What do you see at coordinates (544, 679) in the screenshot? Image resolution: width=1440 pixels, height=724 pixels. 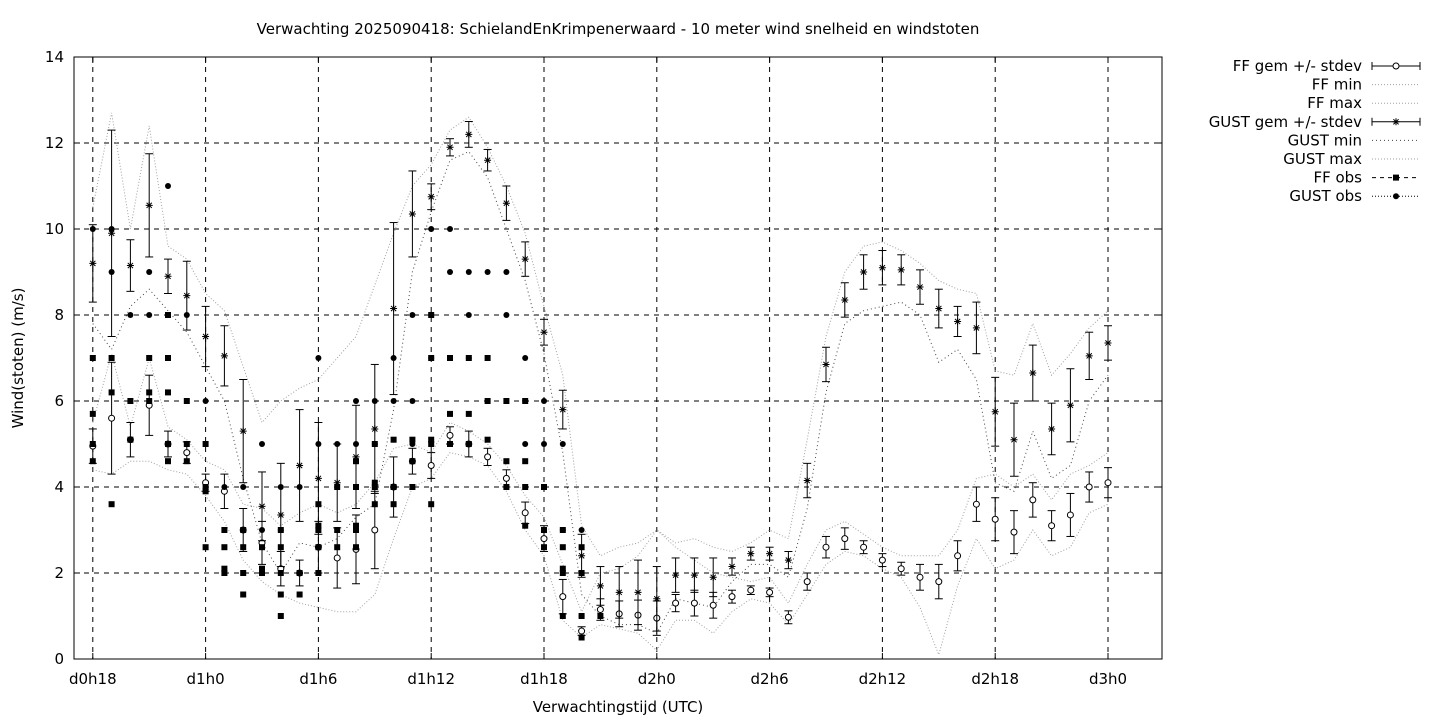 I see `x-tick-label: d1h18` at bounding box center [544, 679].